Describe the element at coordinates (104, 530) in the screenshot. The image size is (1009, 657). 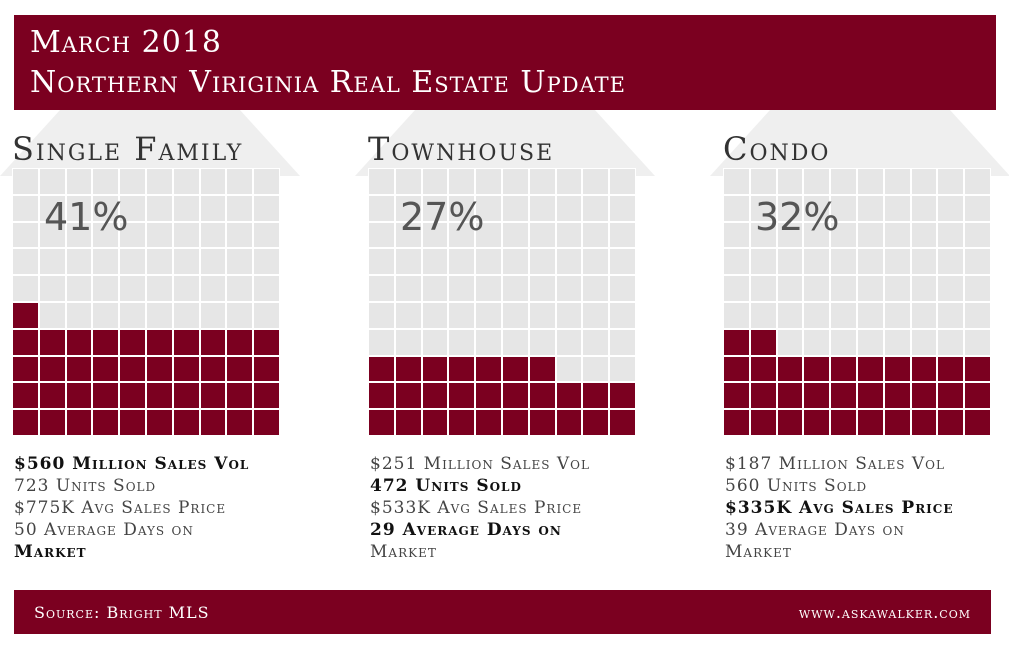
I see `stat-line: 50 Average Days on` at that location.